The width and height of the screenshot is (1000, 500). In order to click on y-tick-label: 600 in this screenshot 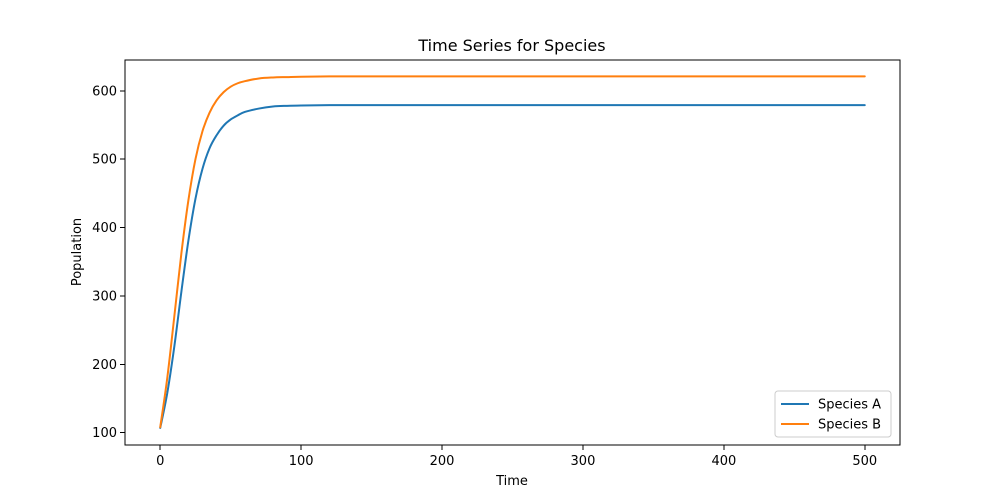, I will do `click(104, 91)`.